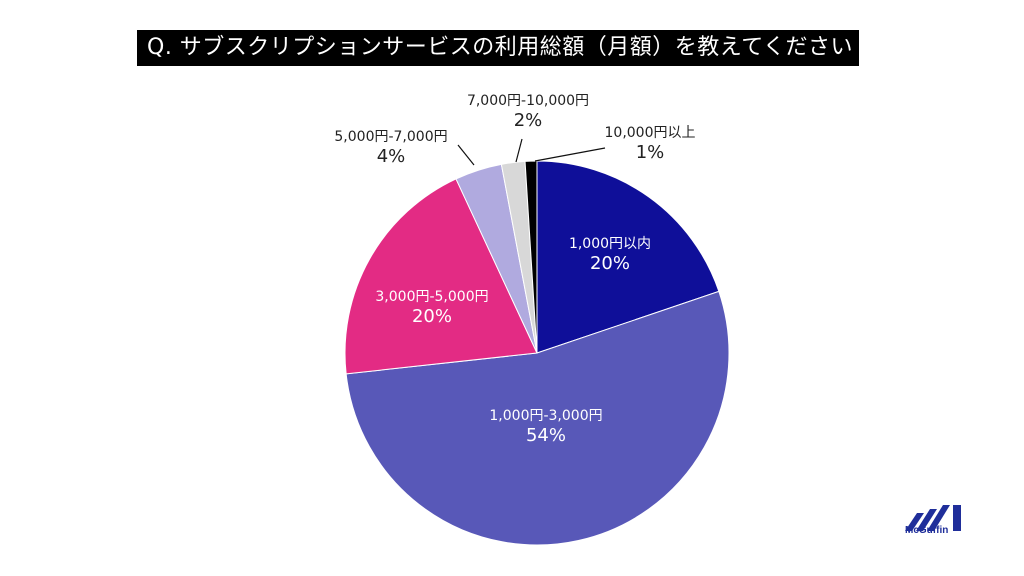 This screenshot has height=576, width=1024. What do you see at coordinates (432, 308) in the screenshot?
I see `slice-label-3000-5000: 3,000円-5,000円 20%` at bounding box center [432, 308].